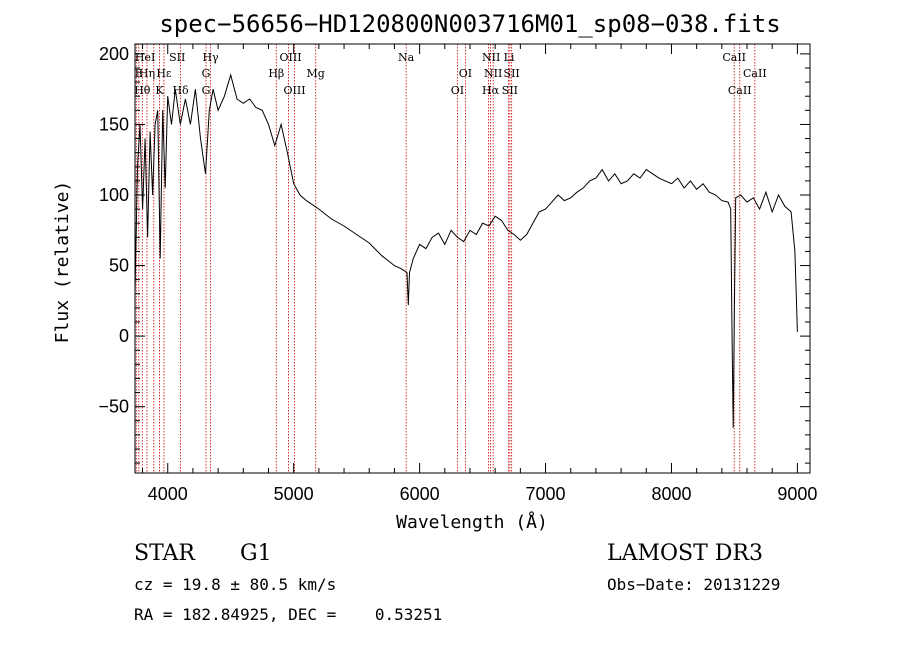 The image size is (900, 649). Describe the element at coordinates (164, 73) in the screenshot. I see `spectral-line-label: Hε` at that location.